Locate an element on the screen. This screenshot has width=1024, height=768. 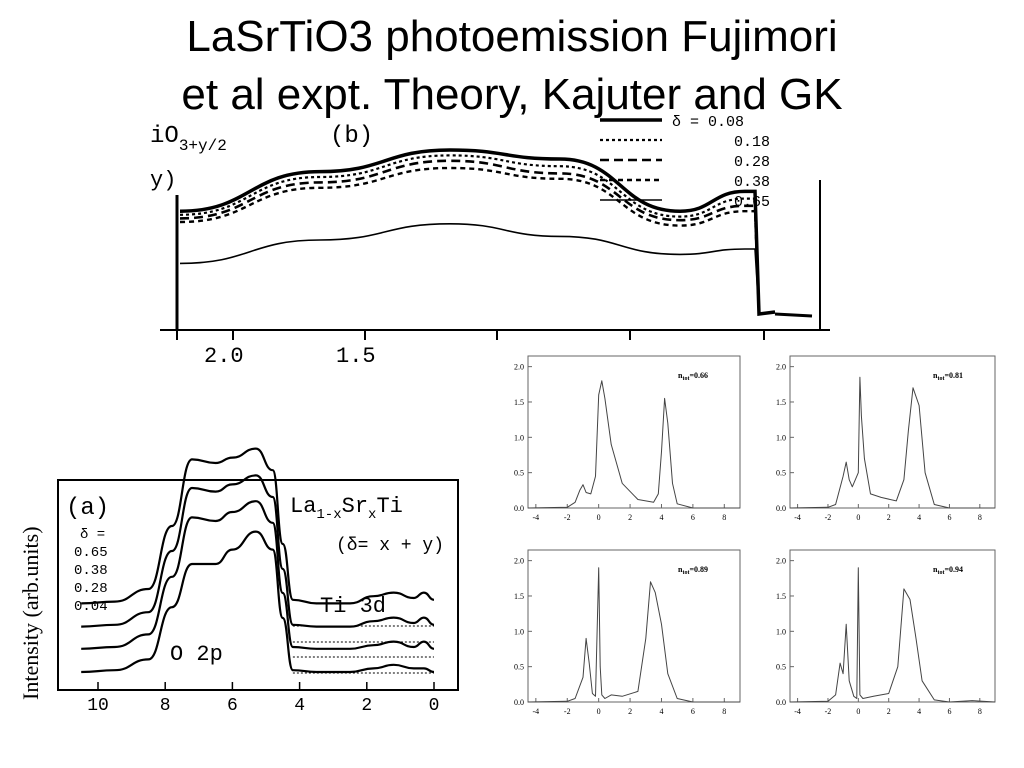
legend-label: 0.38 is located at coordinates (752, 182).